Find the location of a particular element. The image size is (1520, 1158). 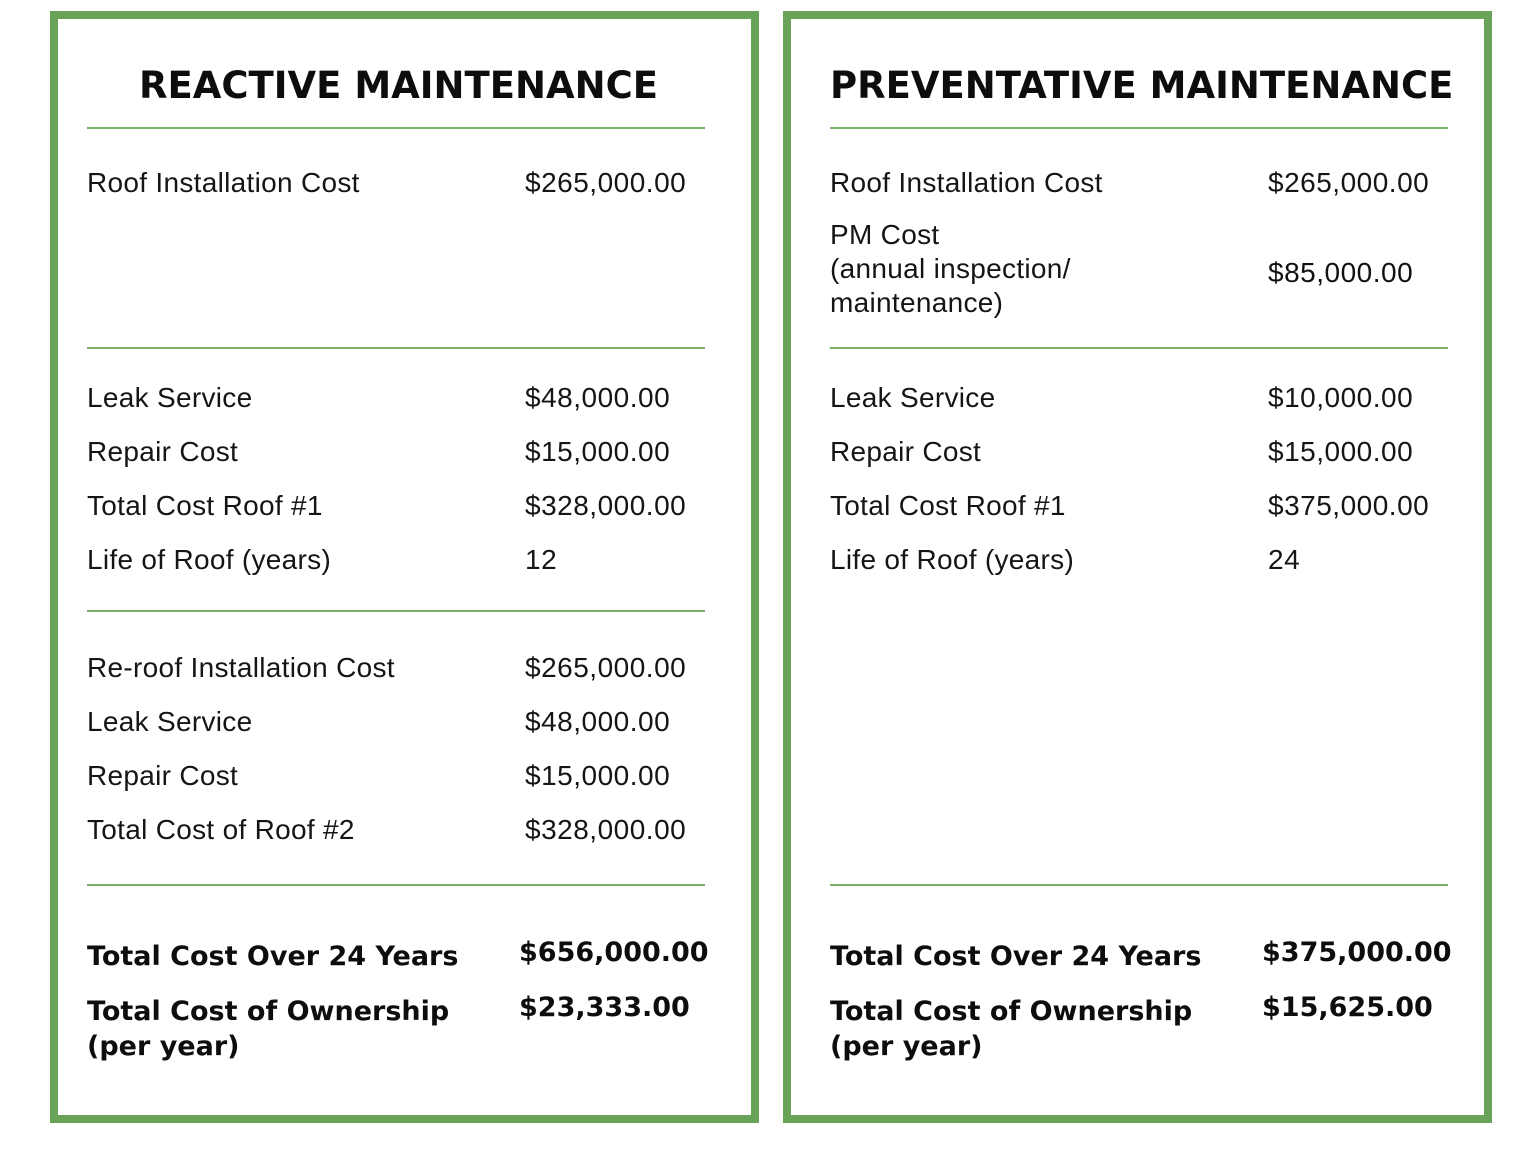

row-value: $375,000.00 is located at coordinates (1349, 505).